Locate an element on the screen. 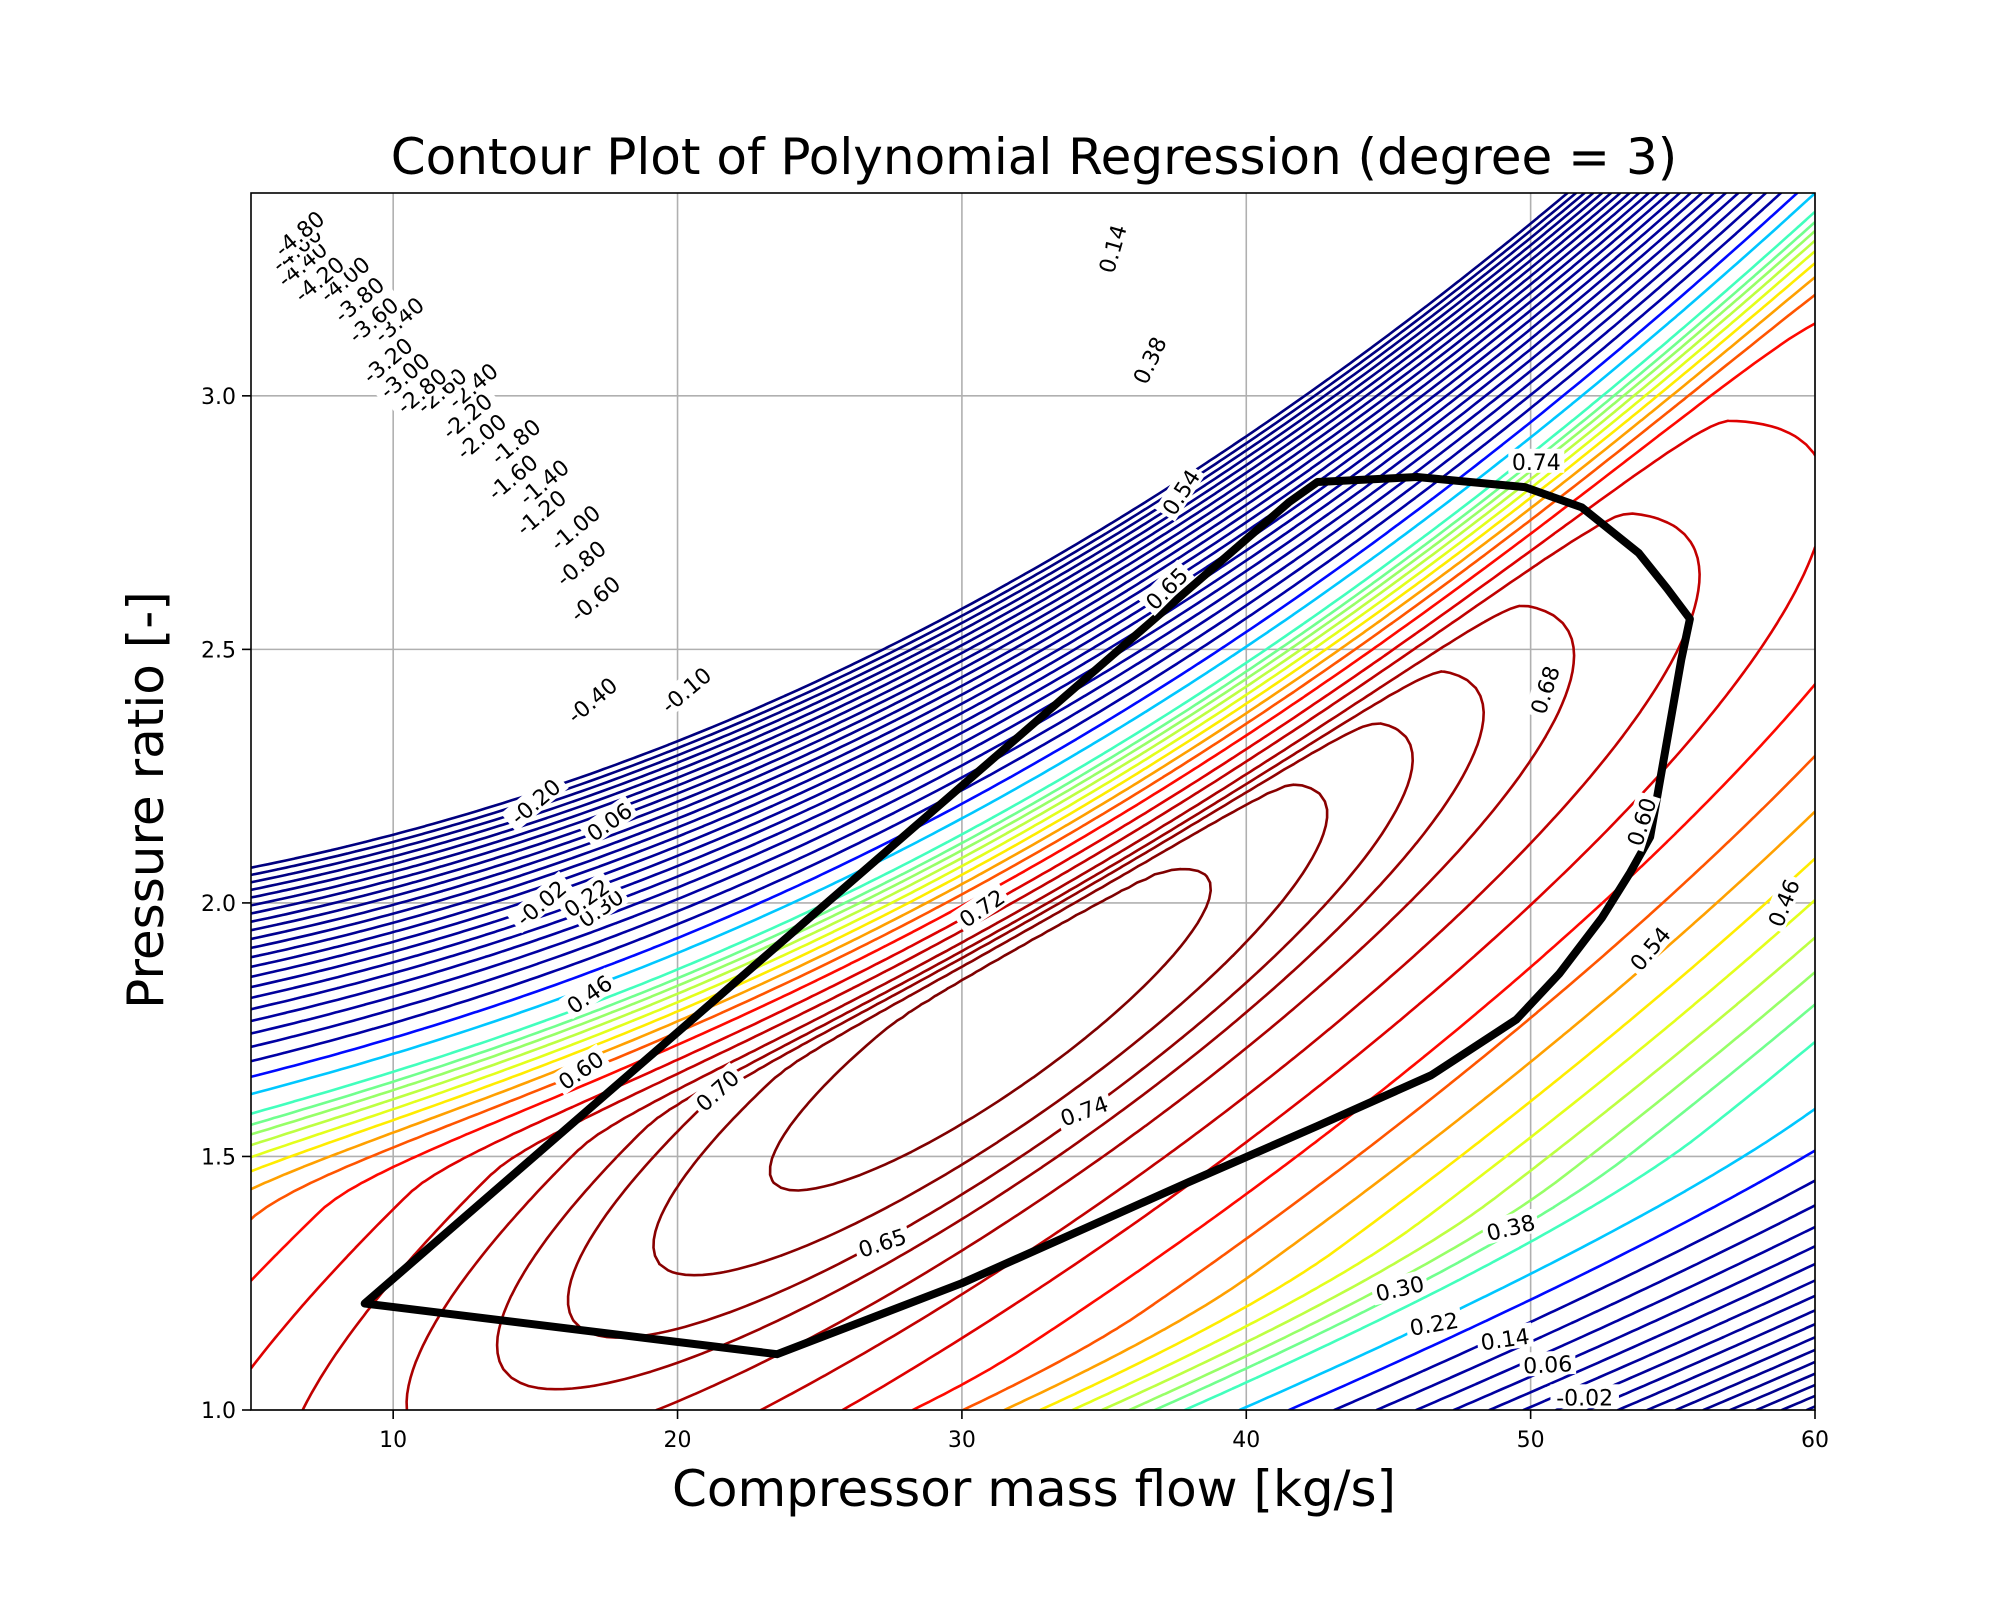  y-axis: 1.0 1.5 2.0 2.5 3.0 is located at coordinates (226, 904).